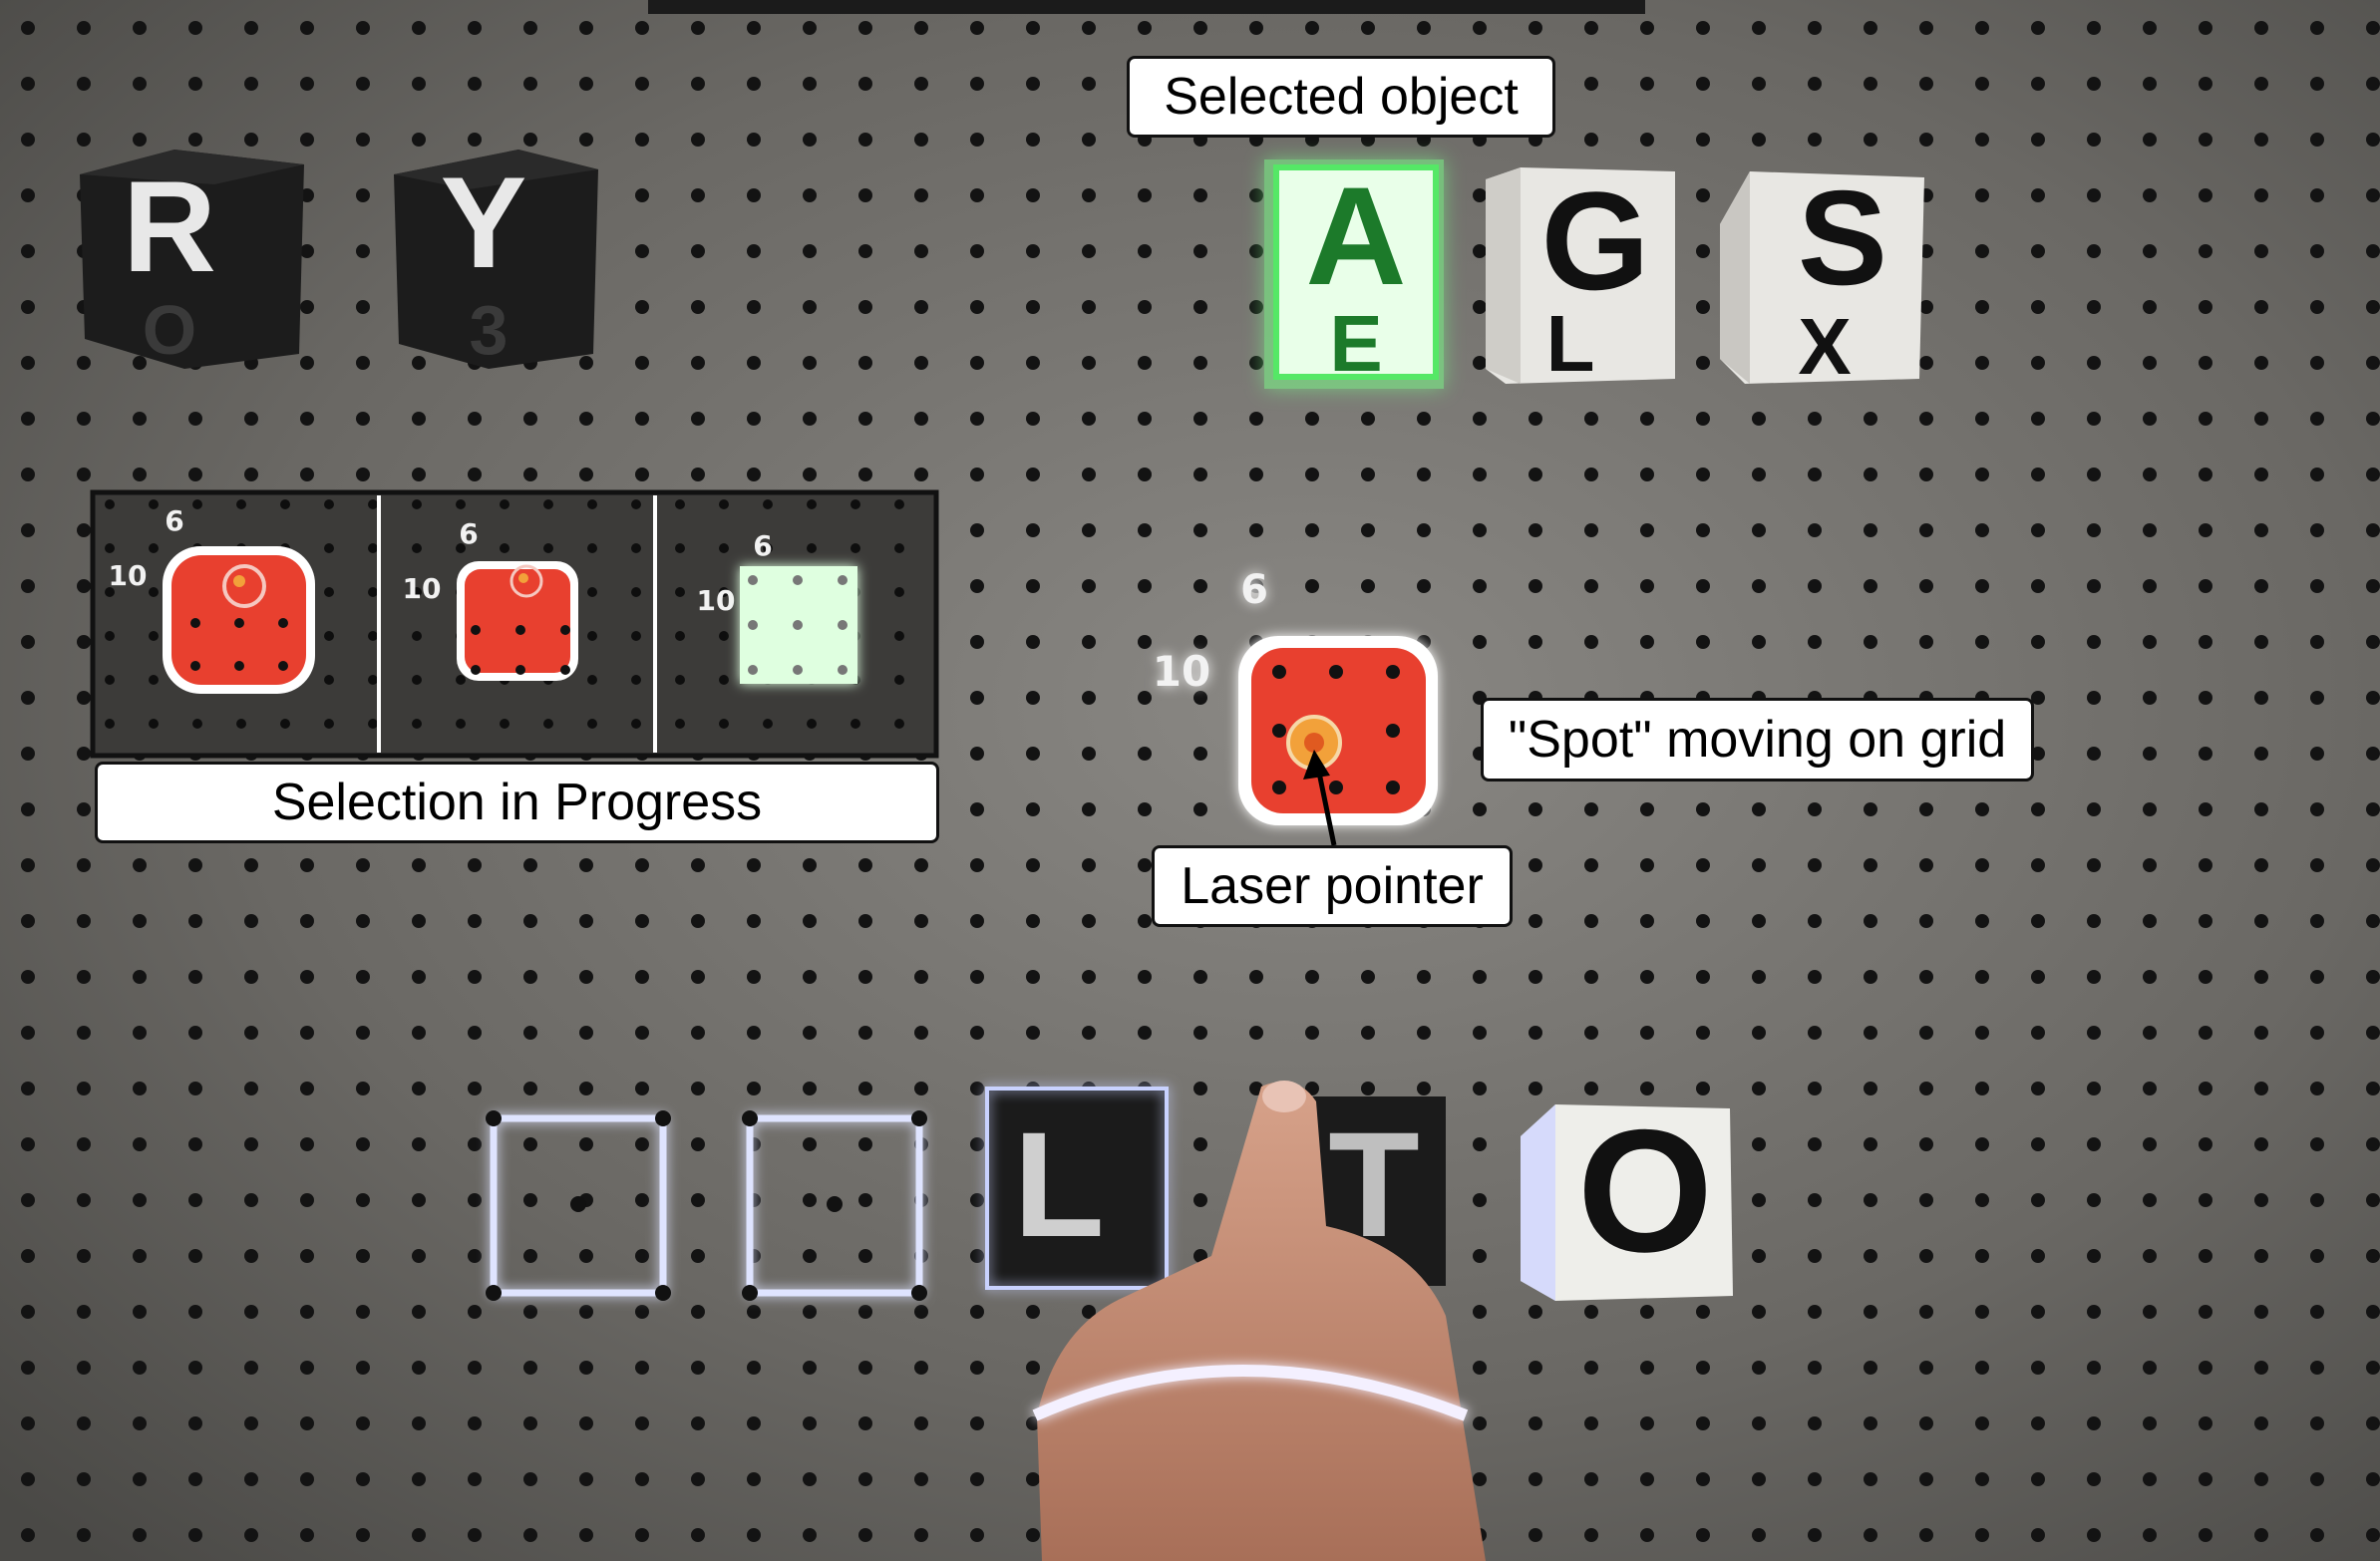 The image size is (2380, 1561). I want to click on hand, so click(1259, 1321).